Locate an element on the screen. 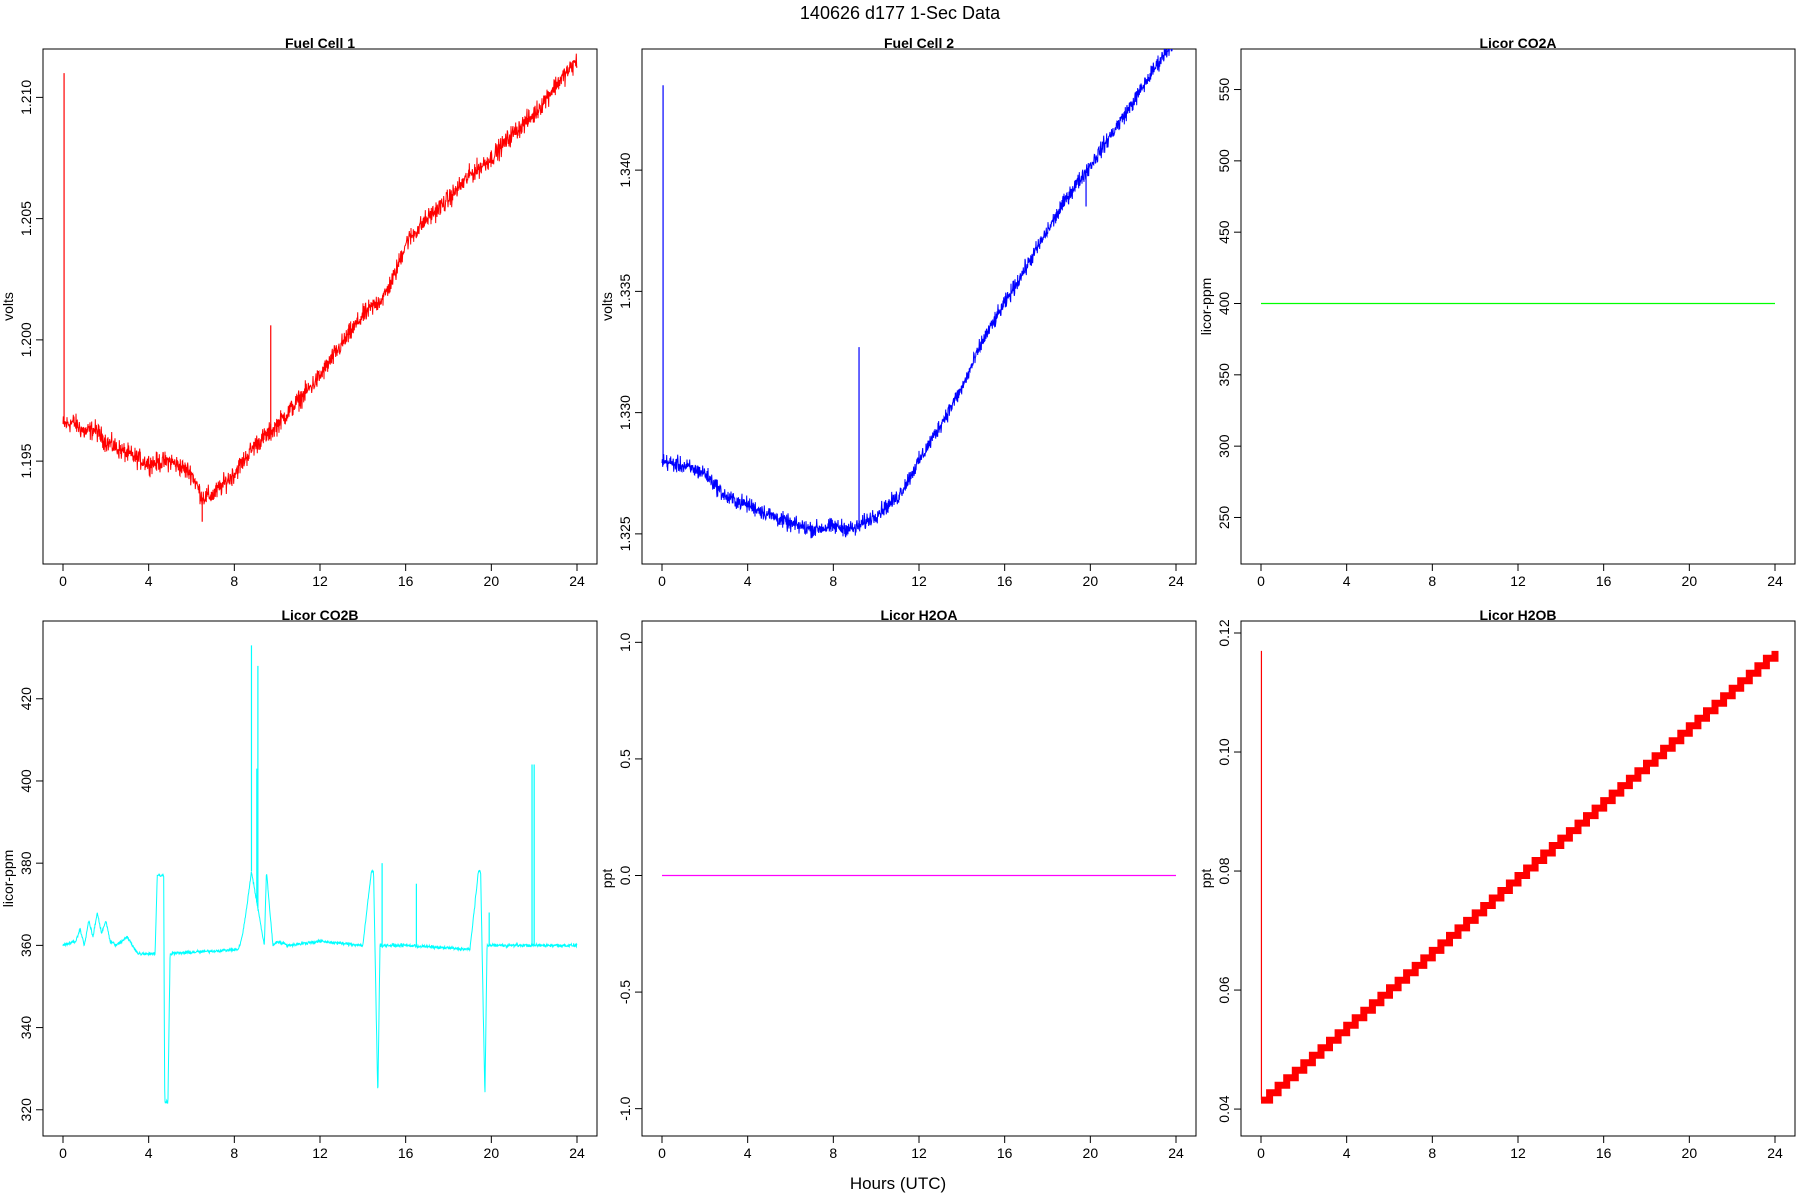 Image resolution: width=1800 pixels, height=1200 pixels. y-tick-label: 1.200 is located at coordinates (26, 339).